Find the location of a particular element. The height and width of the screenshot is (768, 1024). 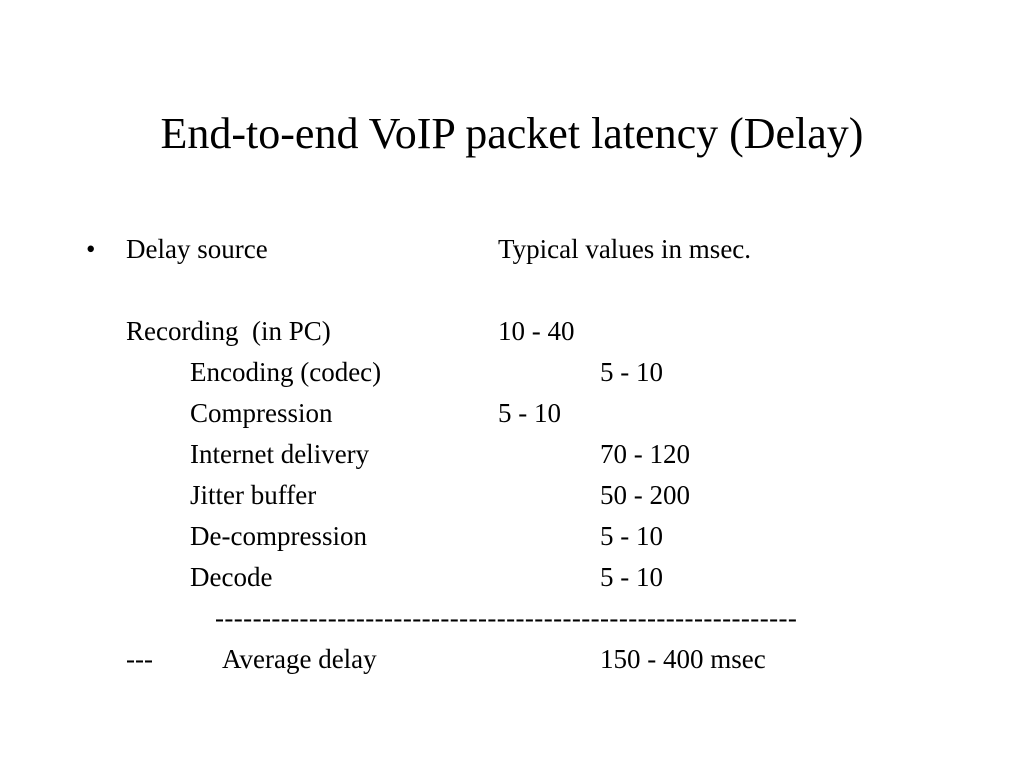

row-value: 70 - 120 is located at coordinates (645, 454).